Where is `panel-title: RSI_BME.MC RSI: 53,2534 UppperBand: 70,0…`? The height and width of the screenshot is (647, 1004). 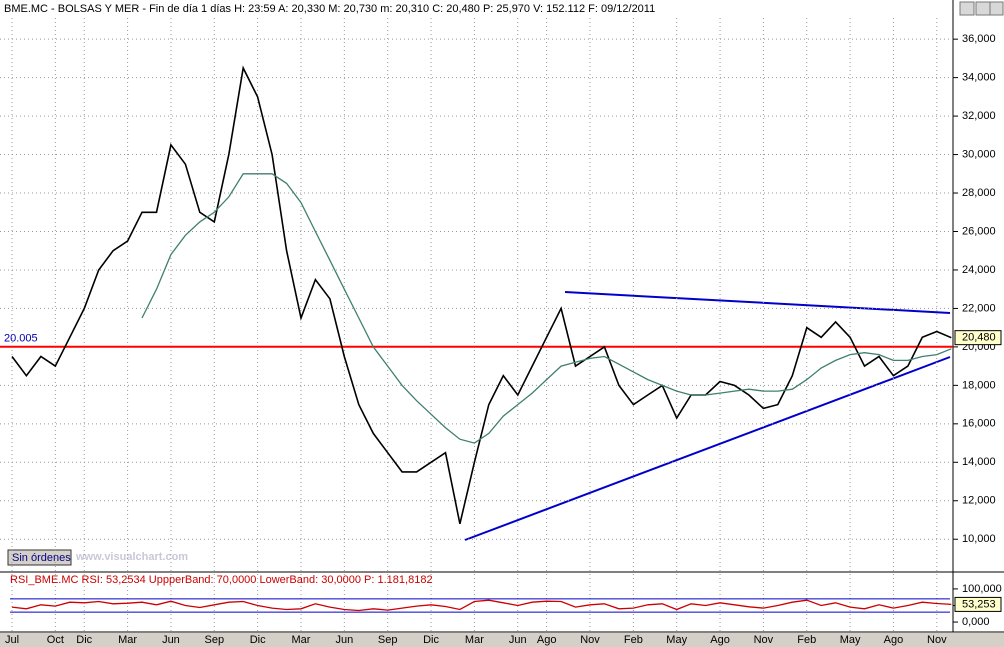
panel-title: RSI_BME.MC RSI: 53,2534 UppperBand: 70,0… is located at coordinates (221, 580).